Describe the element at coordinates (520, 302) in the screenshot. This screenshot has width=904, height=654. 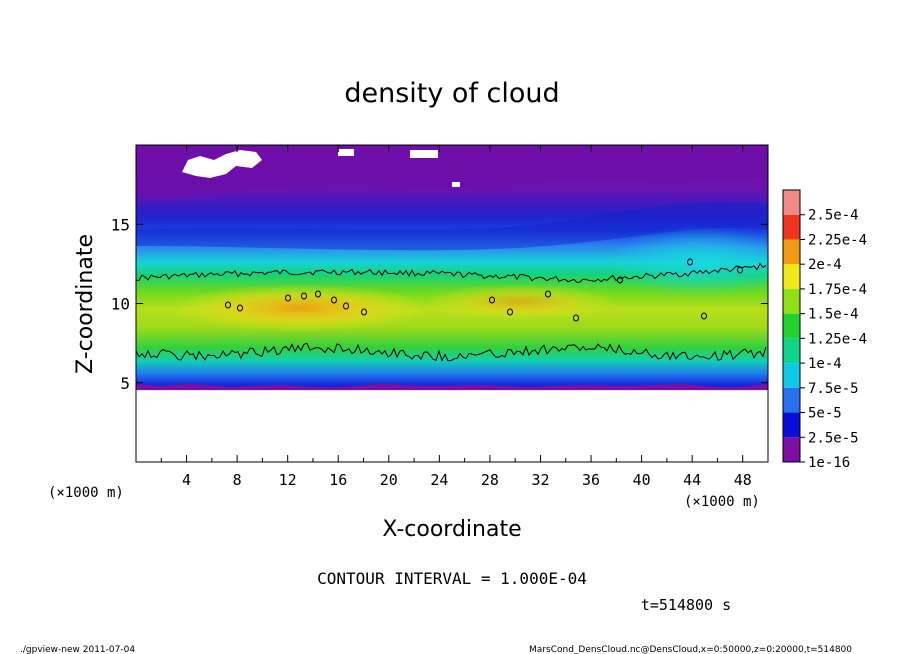
I see `warm-core-center` at that location.